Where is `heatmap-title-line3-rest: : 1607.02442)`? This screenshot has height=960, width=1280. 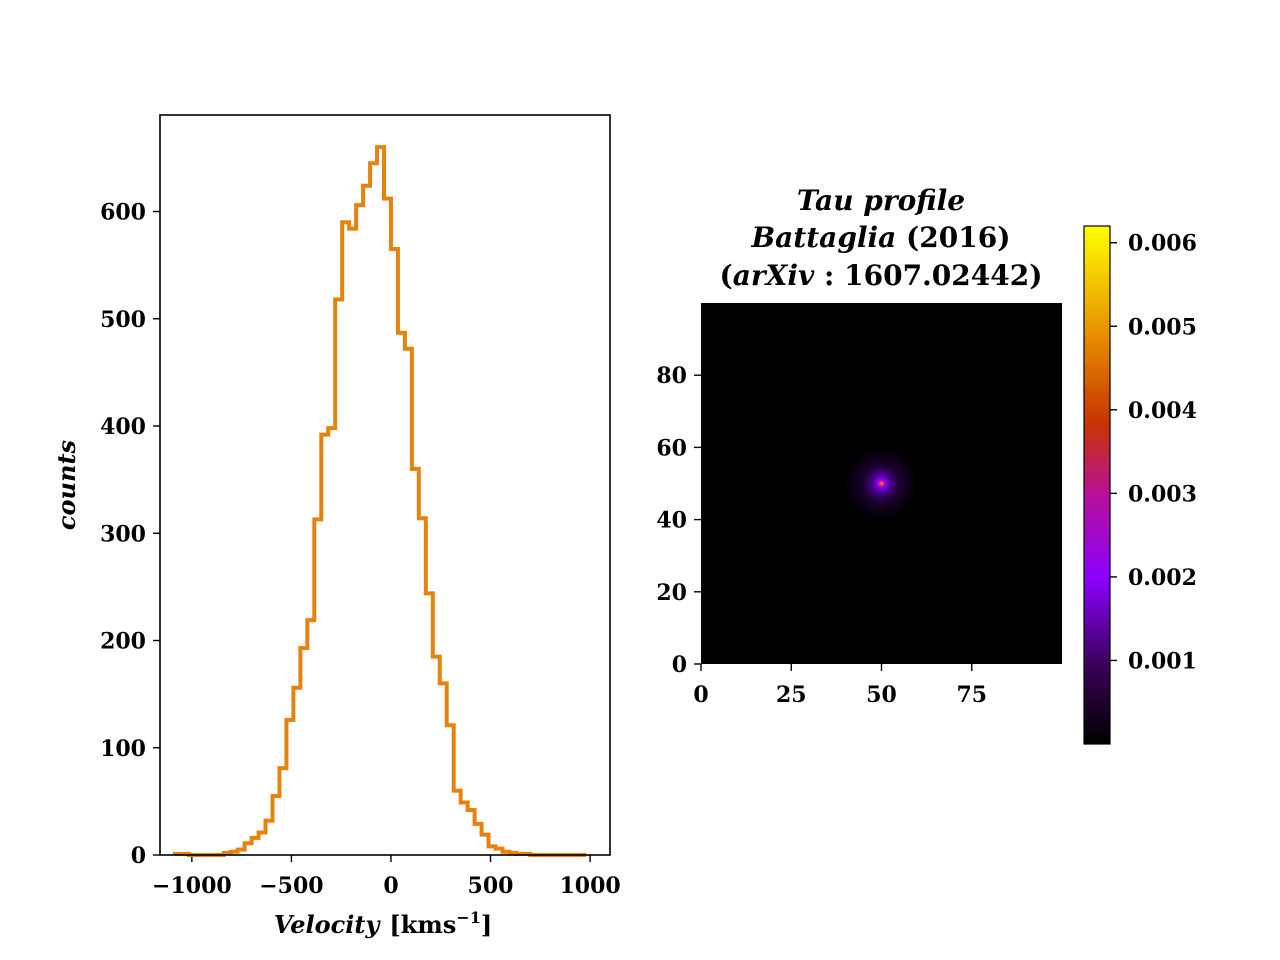 heatmap-title-line3-rest: : 1607.02442) is located at coordinates (928, 275).